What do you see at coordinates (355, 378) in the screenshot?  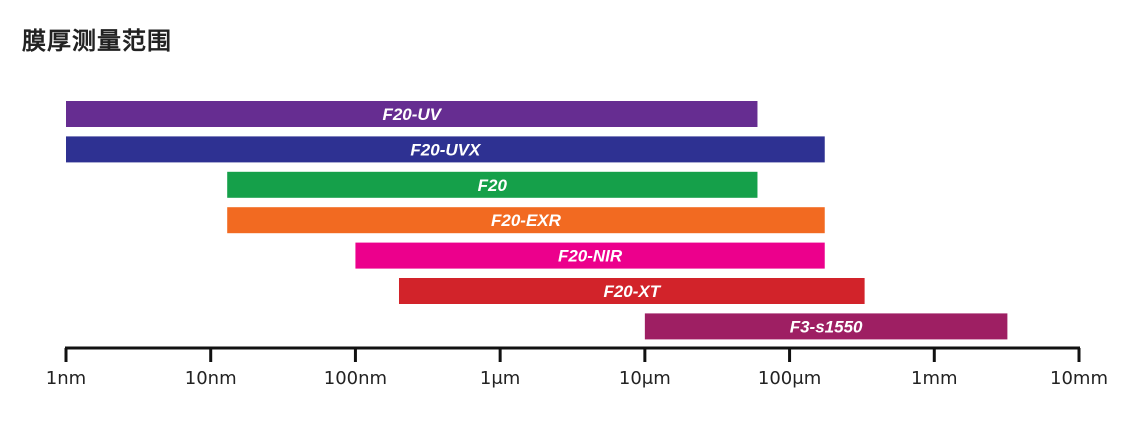 I see `x-tick-label: 100nm` at bounding box center [355, 378].